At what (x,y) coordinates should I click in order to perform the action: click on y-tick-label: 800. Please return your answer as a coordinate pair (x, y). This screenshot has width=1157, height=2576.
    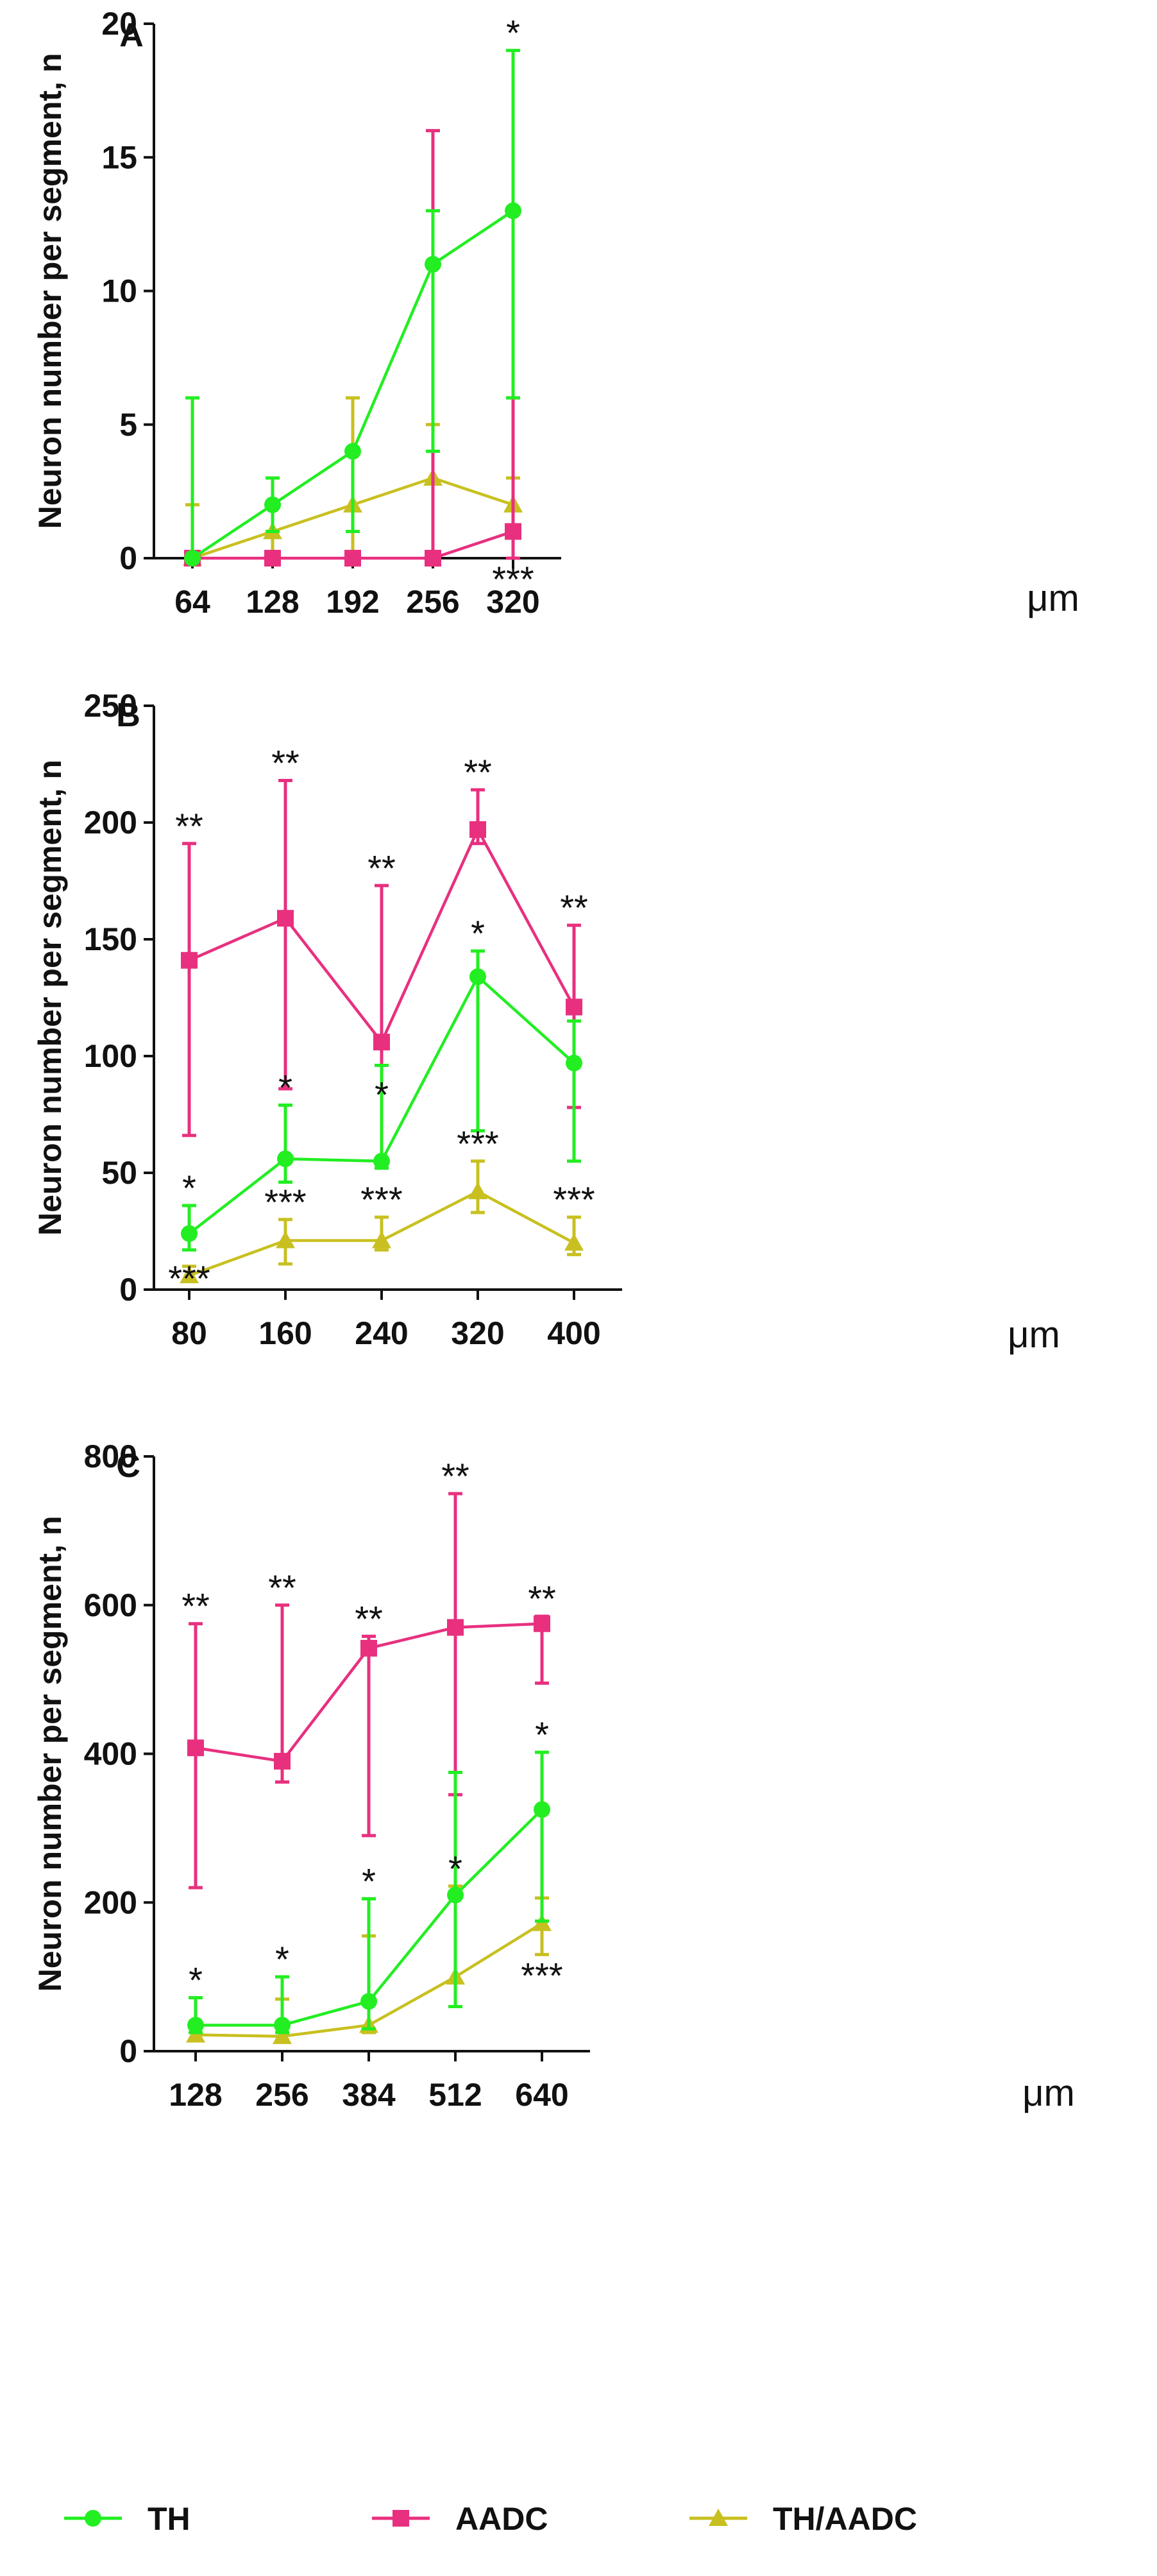
    Looking at the image, I should click on (110, 1456).